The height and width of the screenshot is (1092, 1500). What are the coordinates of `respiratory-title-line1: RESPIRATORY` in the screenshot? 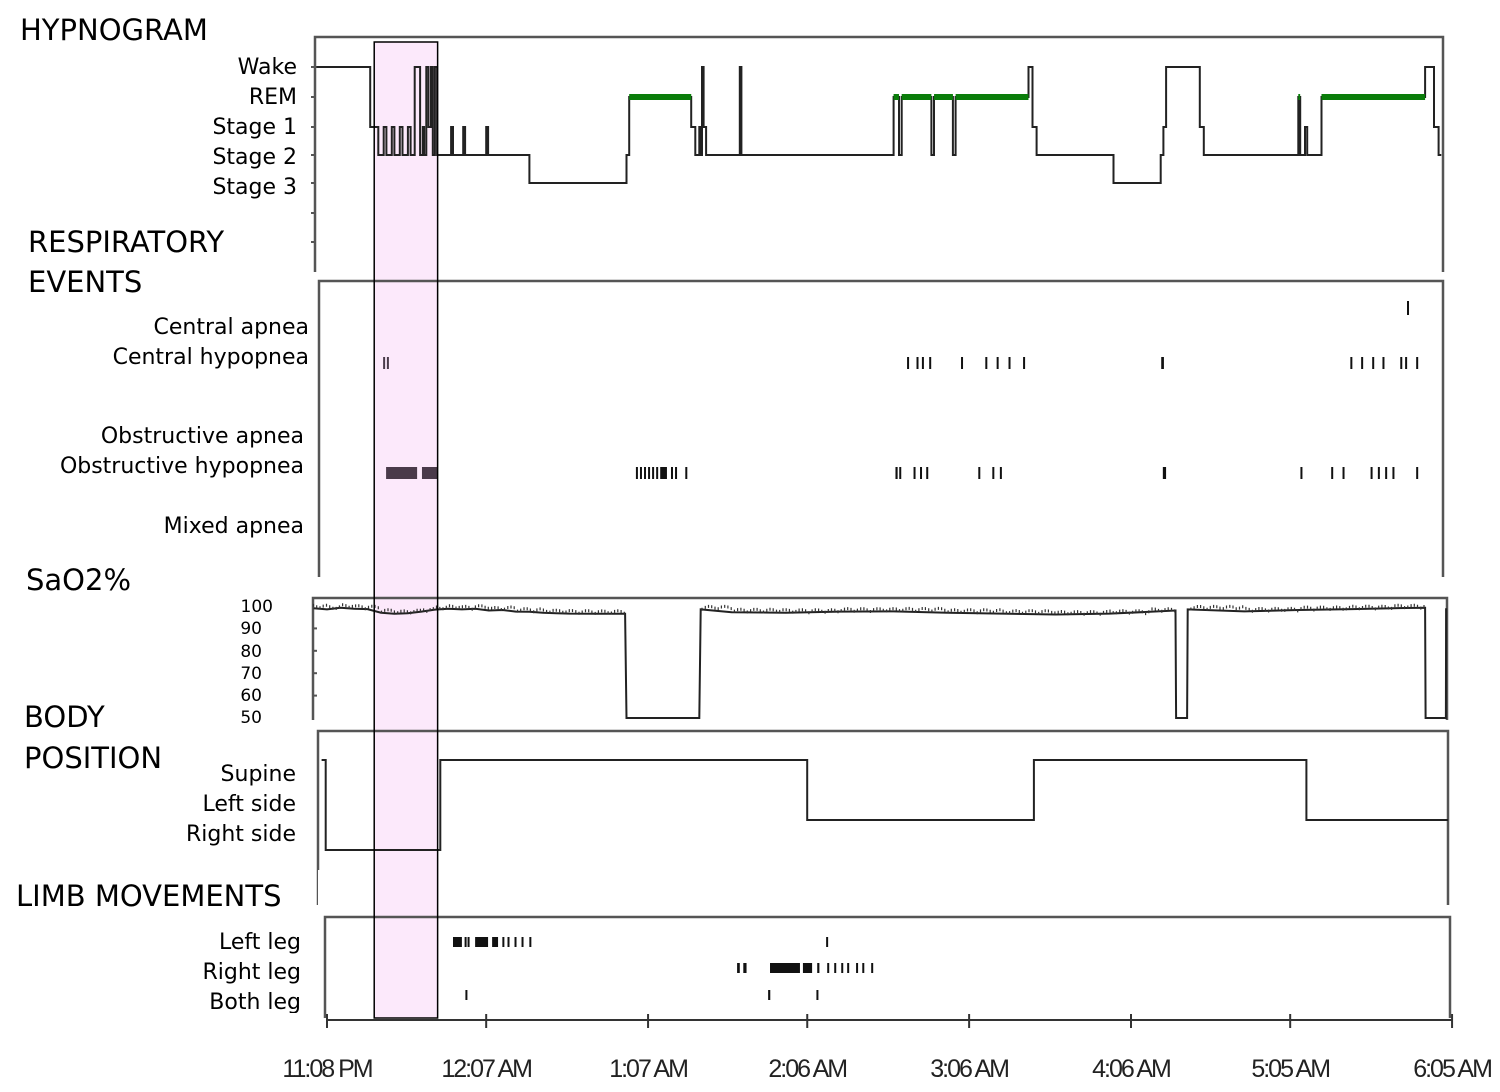 It's located at (126, 242).